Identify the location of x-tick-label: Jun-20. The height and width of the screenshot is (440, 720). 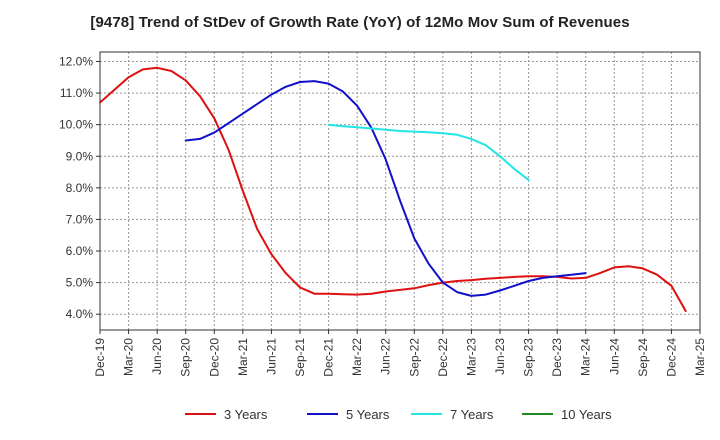
(157, 356).